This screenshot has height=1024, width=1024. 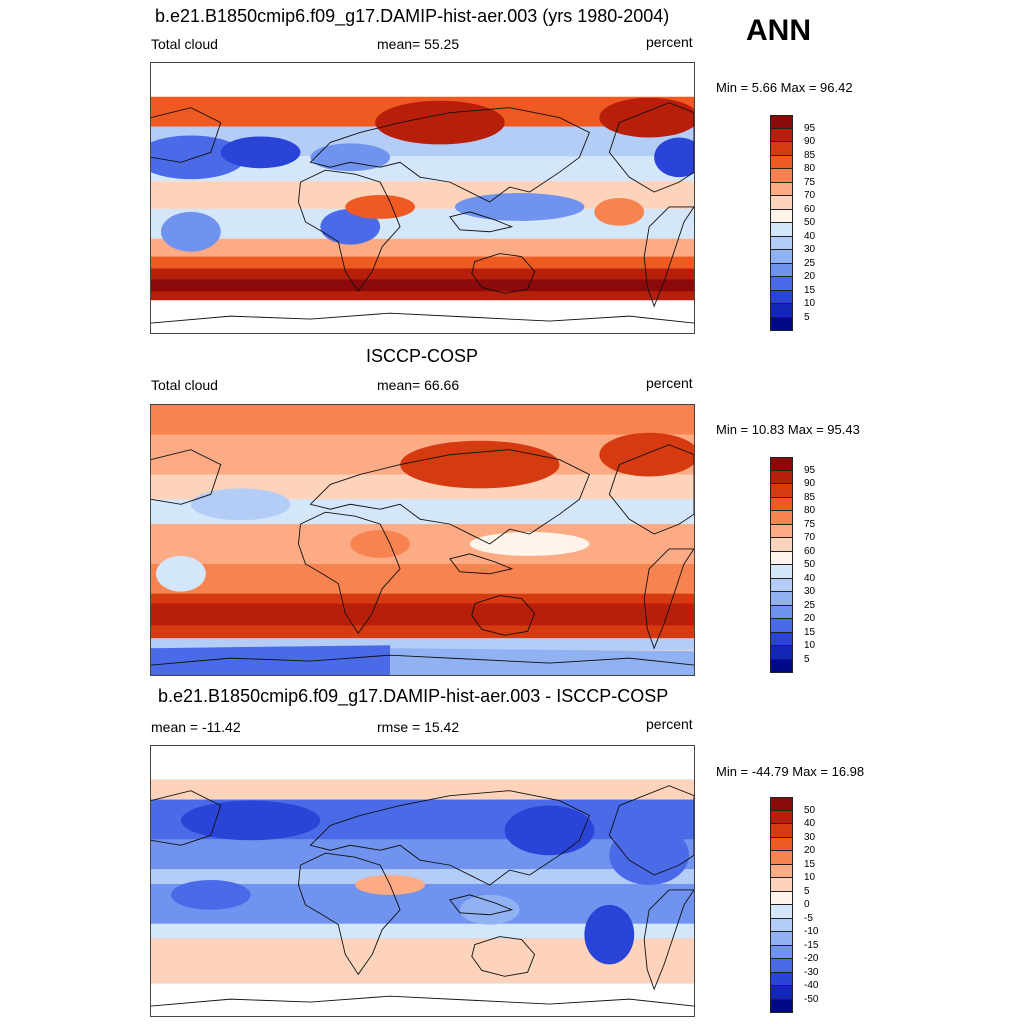 What do you see at coordinates (811, 945) in the screenshot?
I see `colorbar-tick-label: -15` at bounding box center [811, 945].